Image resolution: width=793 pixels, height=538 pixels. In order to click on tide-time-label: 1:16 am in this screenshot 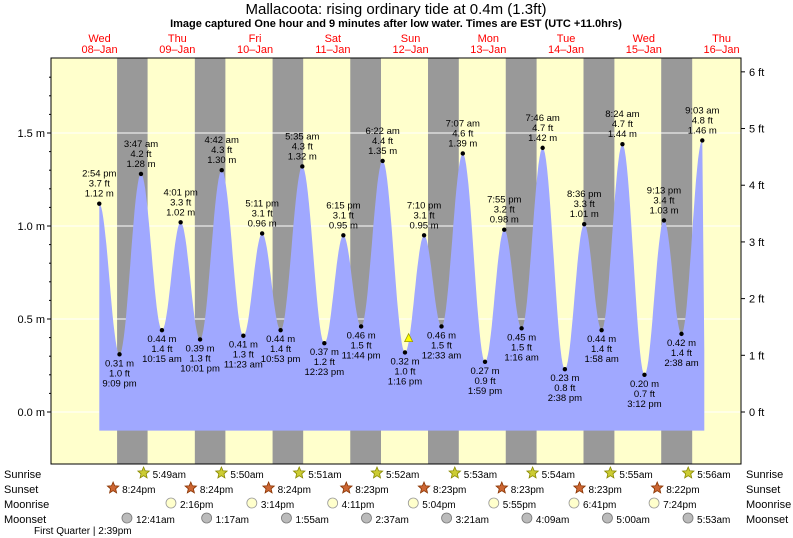, I will do `click(521, 357)`.